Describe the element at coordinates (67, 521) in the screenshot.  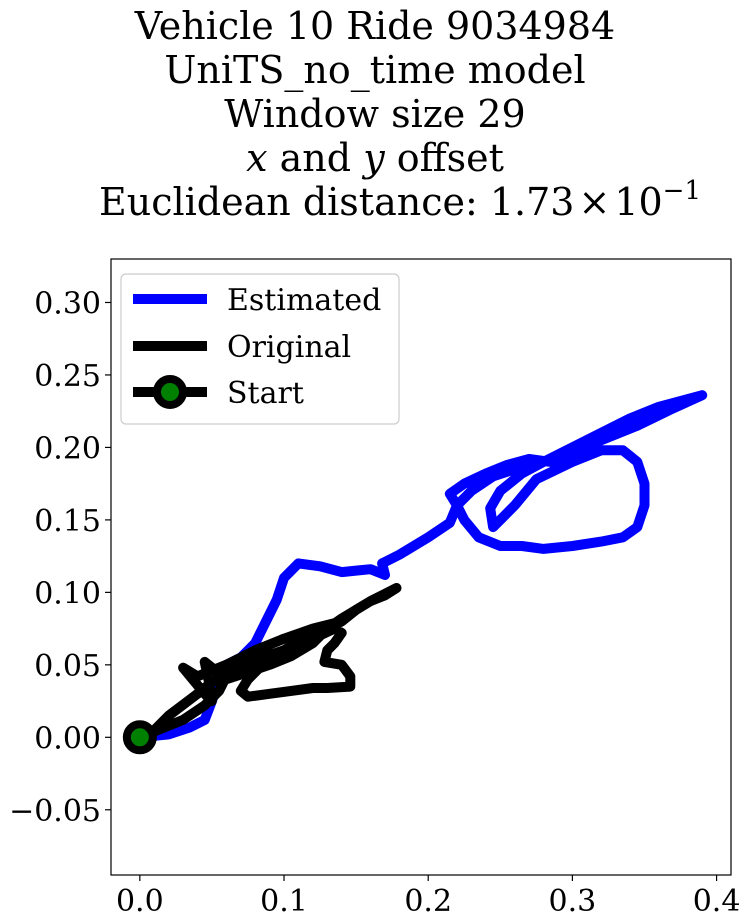
I see `y-tick-label: 0.15` at that location.